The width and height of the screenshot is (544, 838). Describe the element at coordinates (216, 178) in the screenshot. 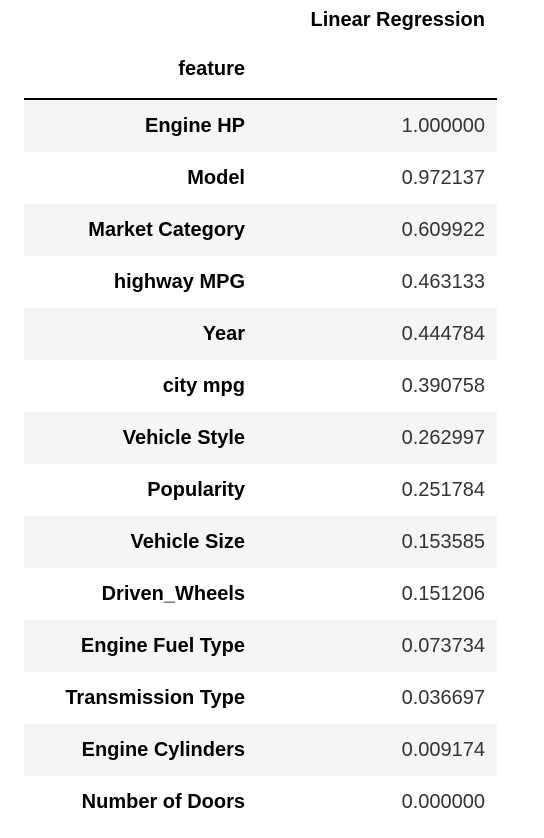

I see `row-feature-label: Model` at that location.